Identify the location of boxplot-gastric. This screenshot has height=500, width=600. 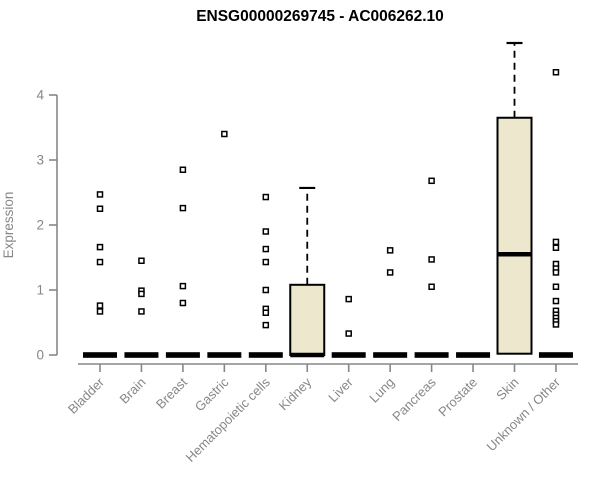
(224, 244).